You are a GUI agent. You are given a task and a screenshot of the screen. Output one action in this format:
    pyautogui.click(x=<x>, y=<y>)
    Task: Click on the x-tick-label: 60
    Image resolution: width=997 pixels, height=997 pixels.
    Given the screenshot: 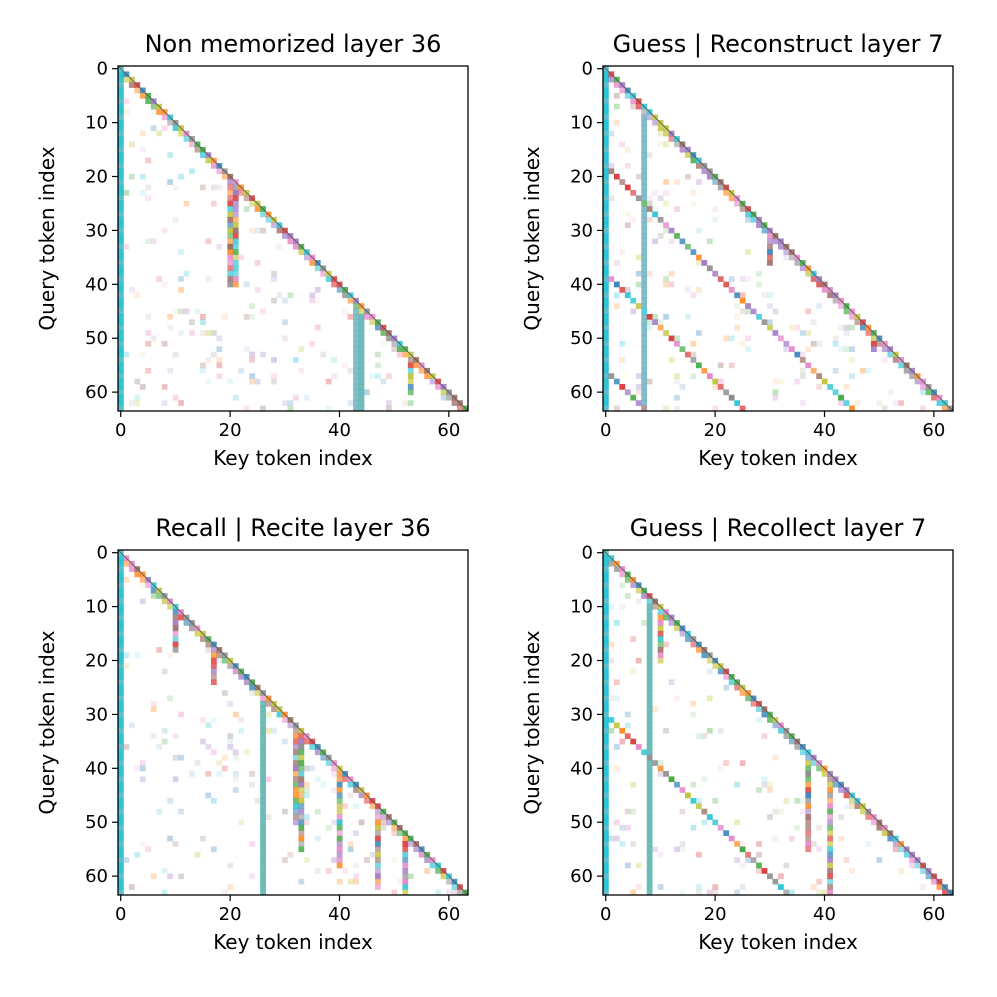 What is the action you would take?
    pyautogui.click(x=933, y=914)
    